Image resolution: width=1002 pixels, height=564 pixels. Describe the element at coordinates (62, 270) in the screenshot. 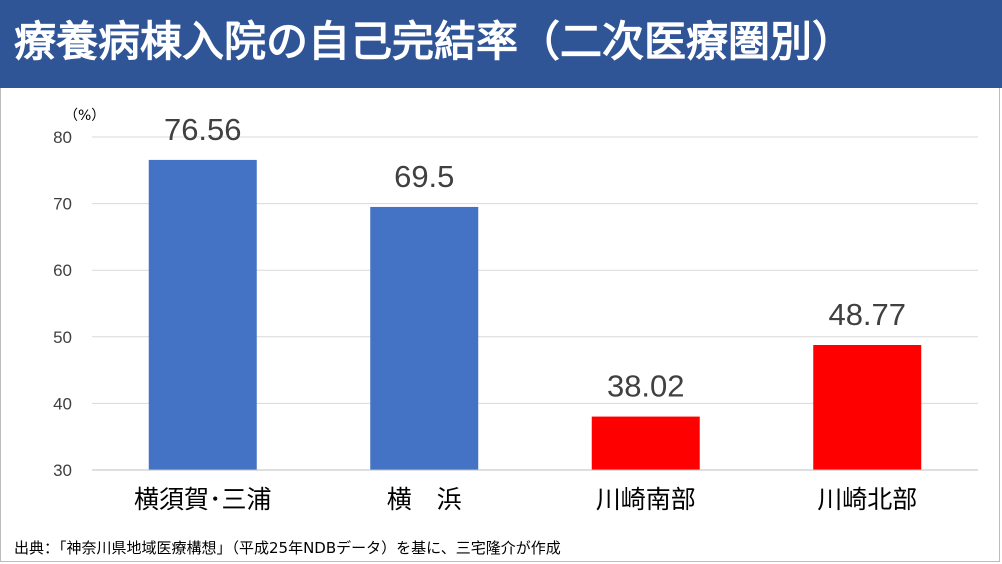

I see `y-tick-label: 60` at that location.